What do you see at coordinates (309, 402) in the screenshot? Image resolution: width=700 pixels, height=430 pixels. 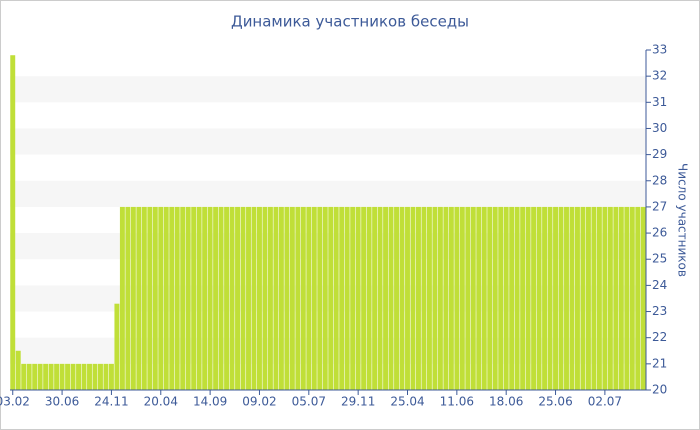 I see `x-tick-label: 05.07` at bounding box center [309, 402].